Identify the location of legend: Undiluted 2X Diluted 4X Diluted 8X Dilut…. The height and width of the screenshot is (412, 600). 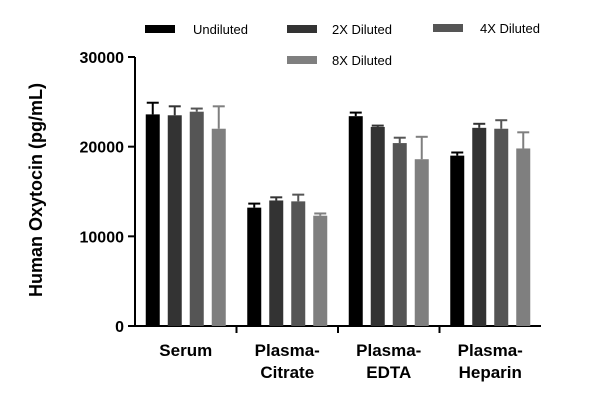
(342, 44).